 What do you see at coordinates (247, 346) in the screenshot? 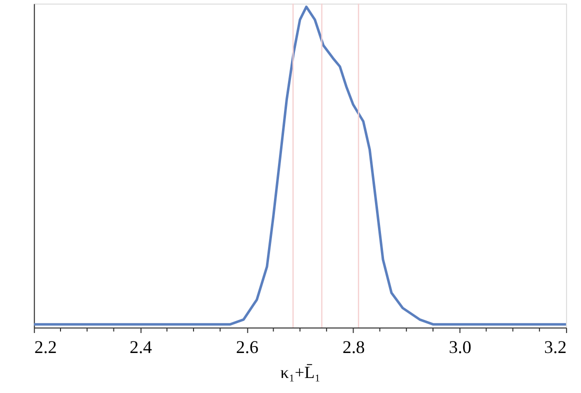
I see `x-tick-label: 2.6` at bounding box center [247, 346].